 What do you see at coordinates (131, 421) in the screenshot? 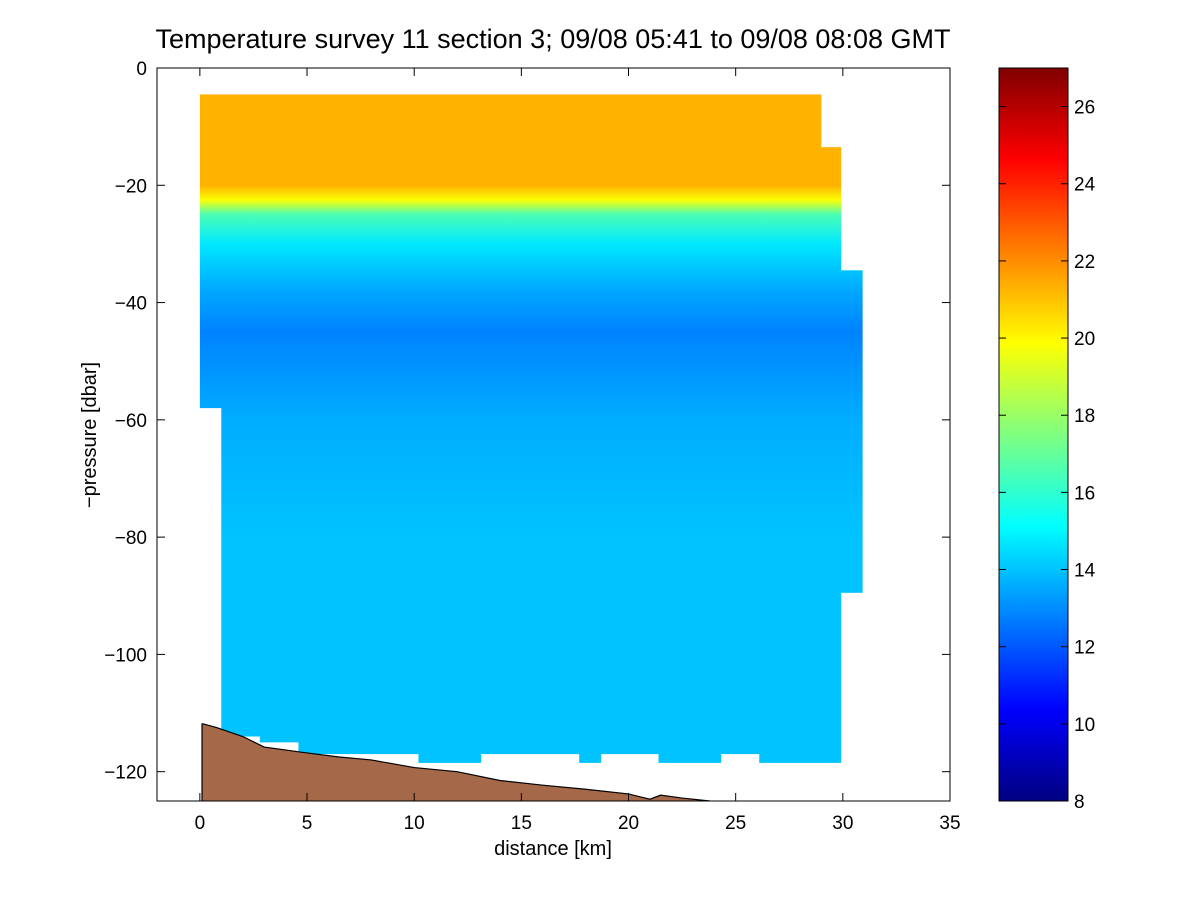
I see `y-tick-label: −60` at bounding box center [131, 421].